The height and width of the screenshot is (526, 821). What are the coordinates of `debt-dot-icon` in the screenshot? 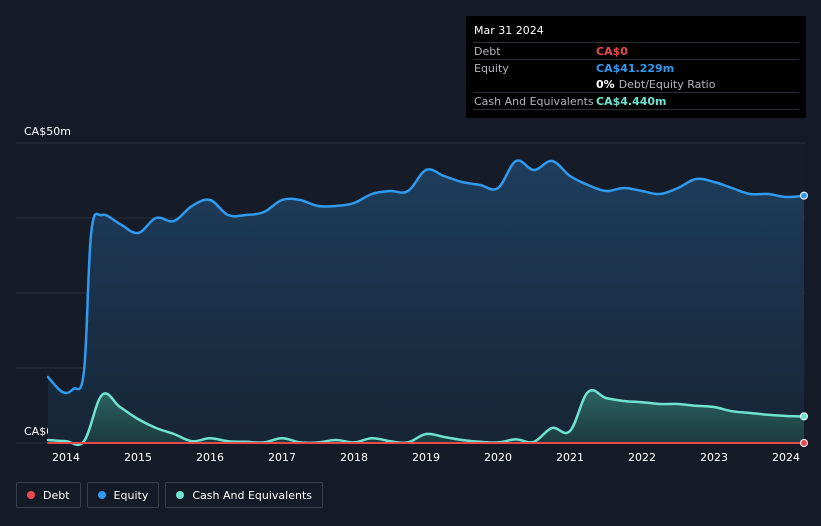 It's located at (31, 495).